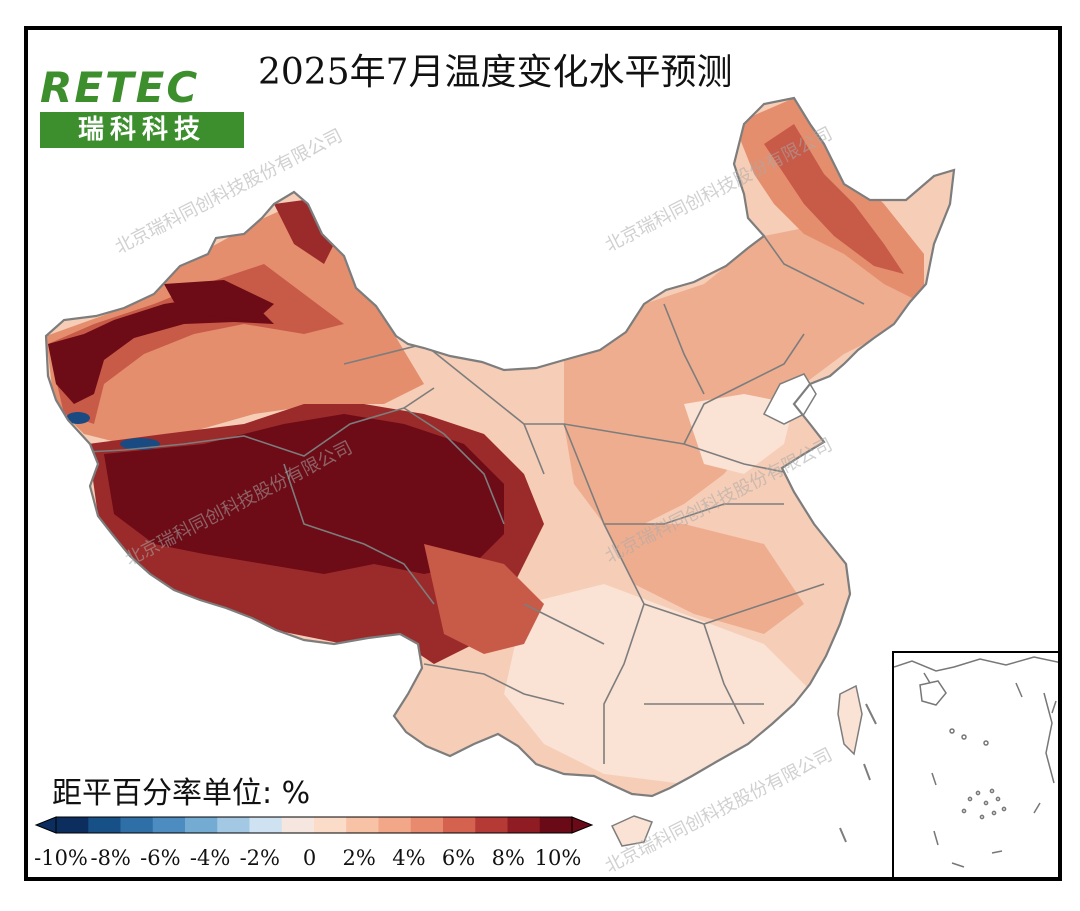  What do you see at coordinates (508, 858) in the screenshot?
I see `legend-tick-label: 8%` at bounding box center [508, 858].